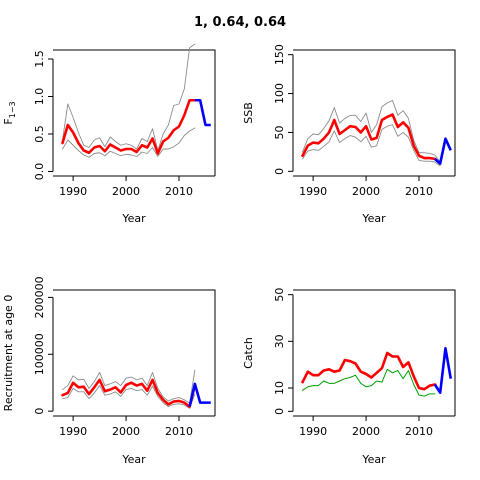 This screenshot has width=480, height=480. Describe the element at coordinates (39, 297) in the screenshot. I see `y-tick-label: 200000` at that location.